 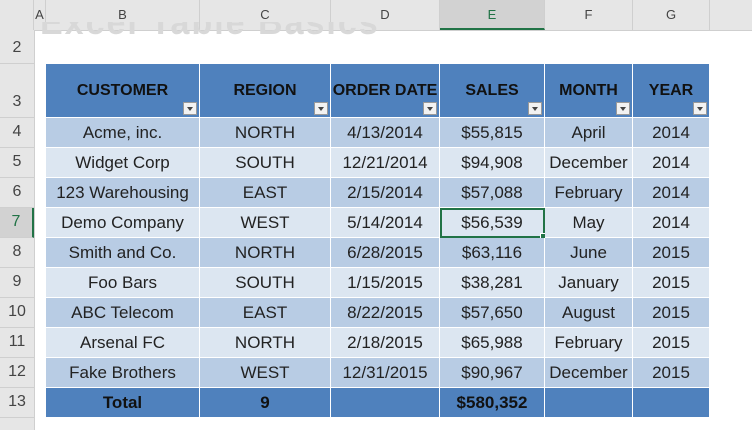 I want to click on header-year: YEAR, so click(x=671, y=91).